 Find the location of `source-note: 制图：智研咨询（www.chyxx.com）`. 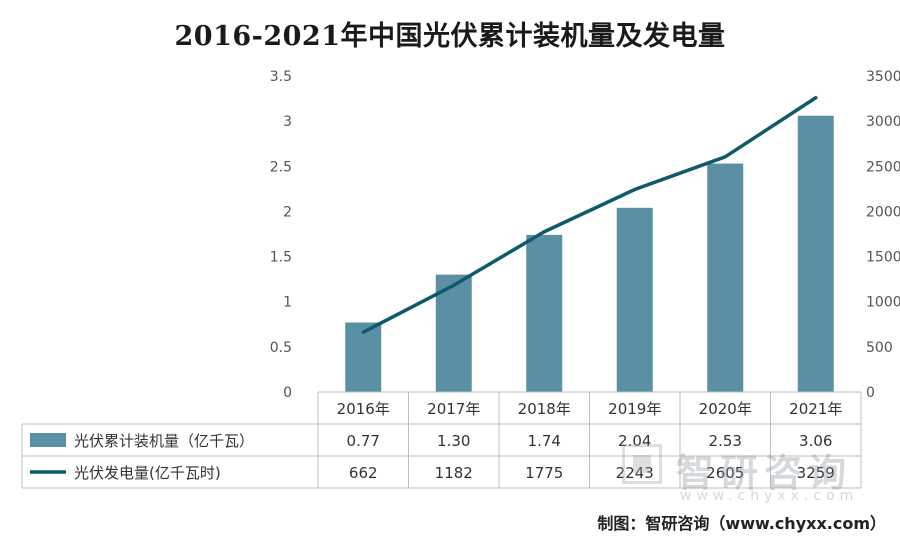

source-note: 制图：智研咨询（www.chyxx.com） is located at coordinates (741, 523).